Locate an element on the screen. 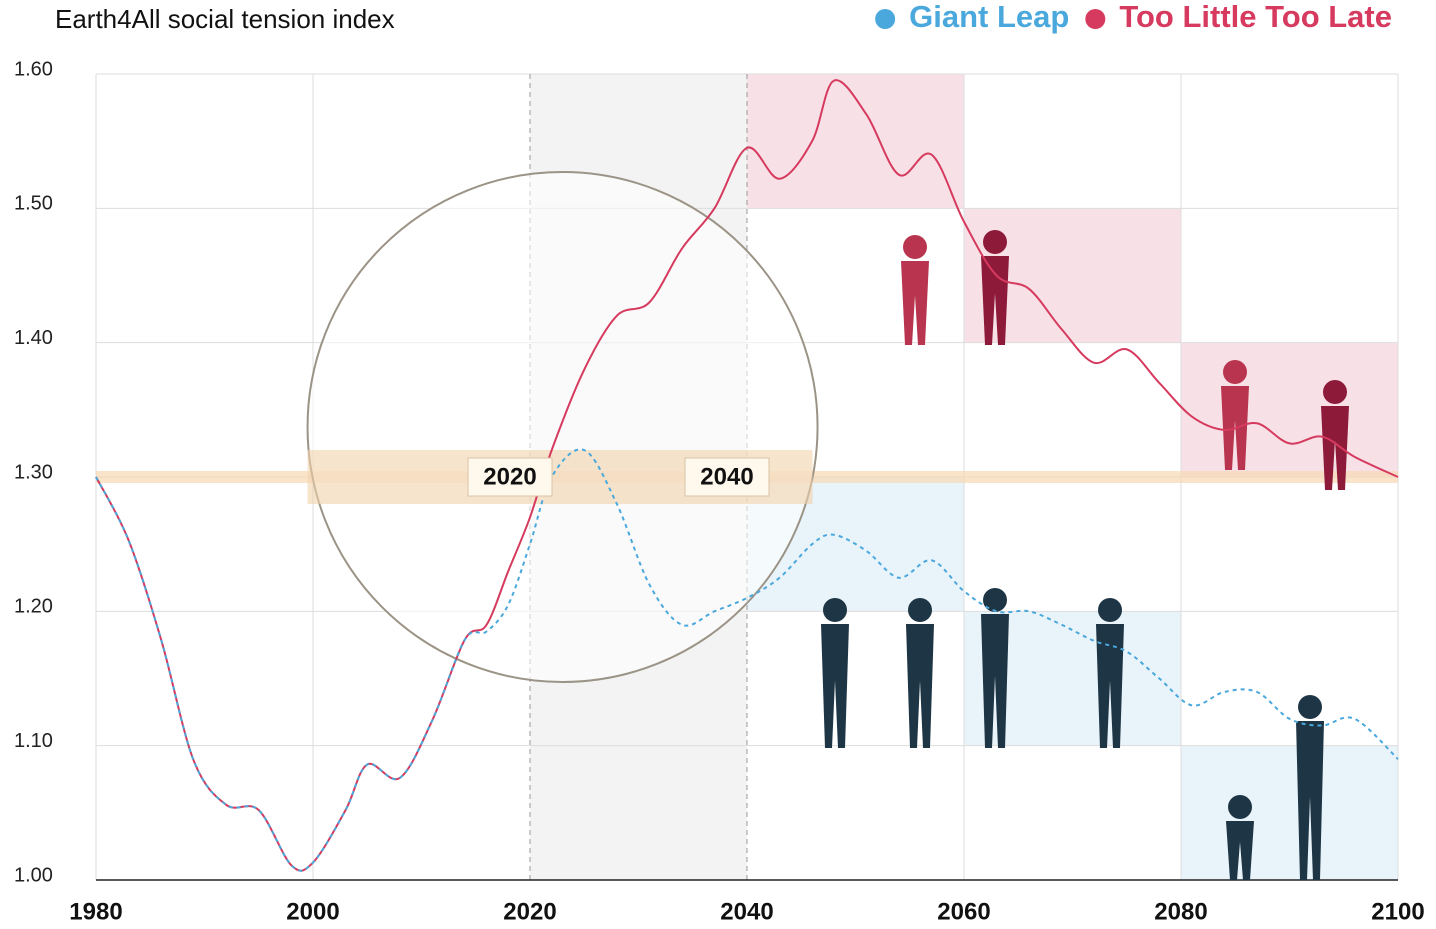 This screenshot has width=1436, height=929. y-tick-label: 1.40 is located at coordinates (33, 338).